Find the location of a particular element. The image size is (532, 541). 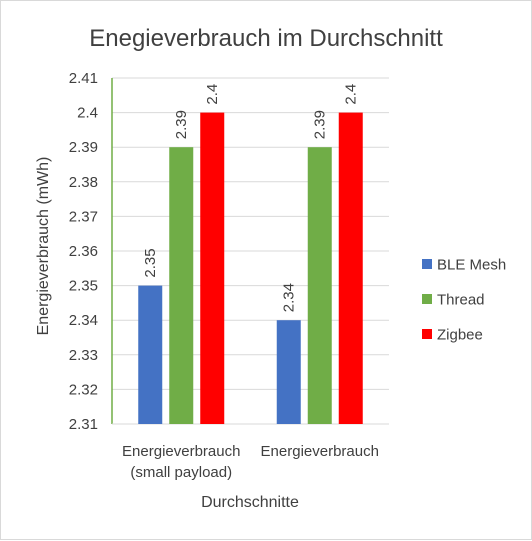

y-tick-label: 2.38 is located at coordinates (83, 182).